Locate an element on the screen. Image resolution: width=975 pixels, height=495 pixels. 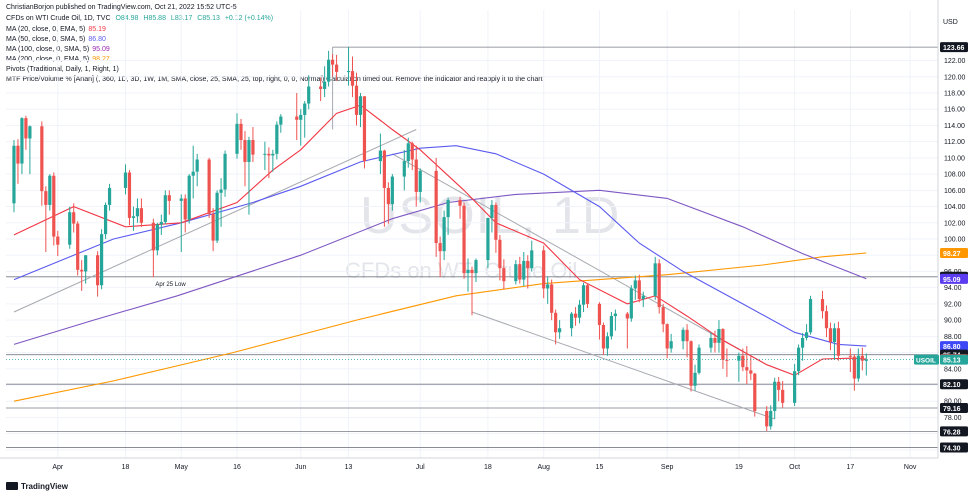
indicator-value: 95.09 is located at coordinates (101, 49).